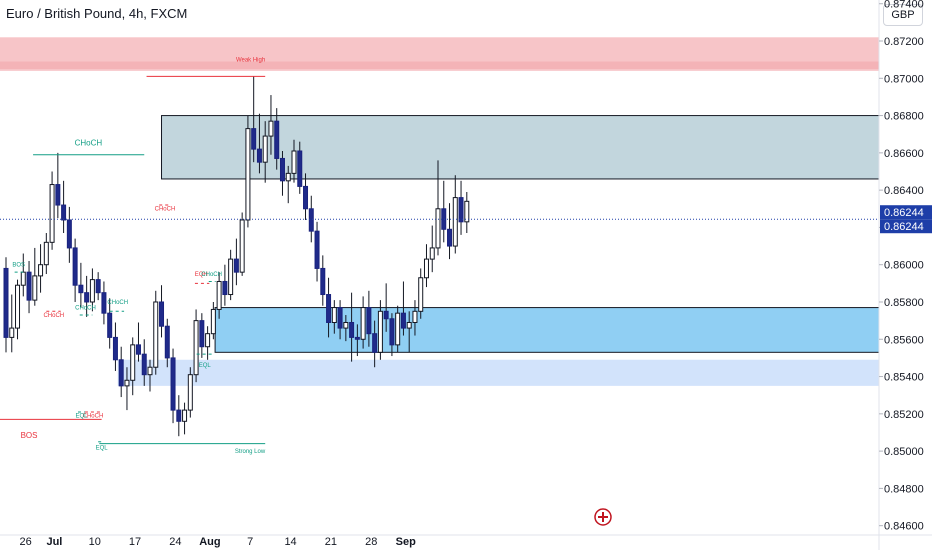 This screenshot has width=932, height=550. Describe the element at coordinates (904, 415) in the screenshot. I see `y-tick-label-3: 0.85200` at that location.